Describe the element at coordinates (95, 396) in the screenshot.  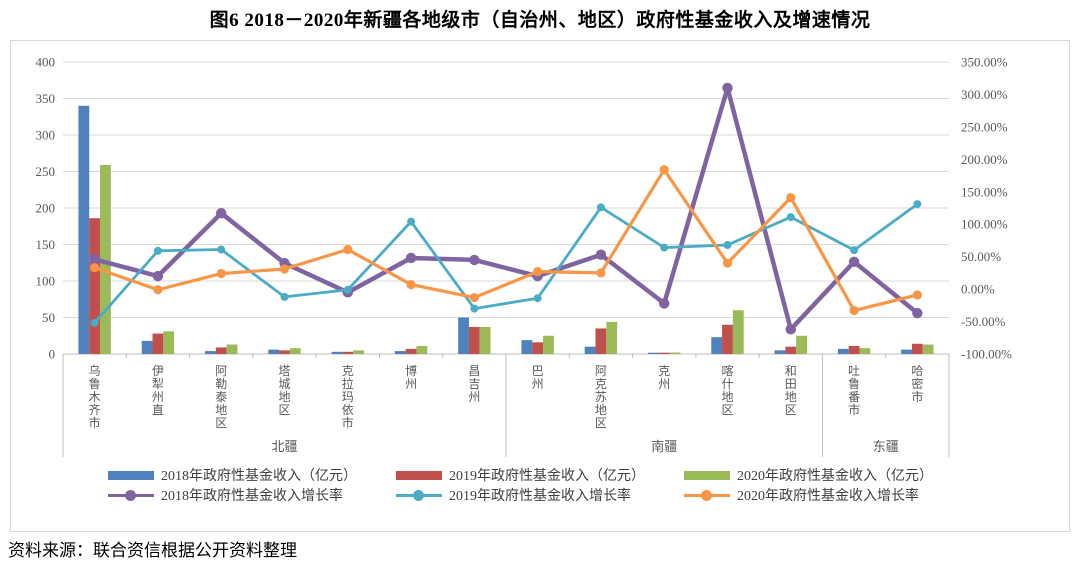
I see `category-label: 乌鲁木齐市` at that location.